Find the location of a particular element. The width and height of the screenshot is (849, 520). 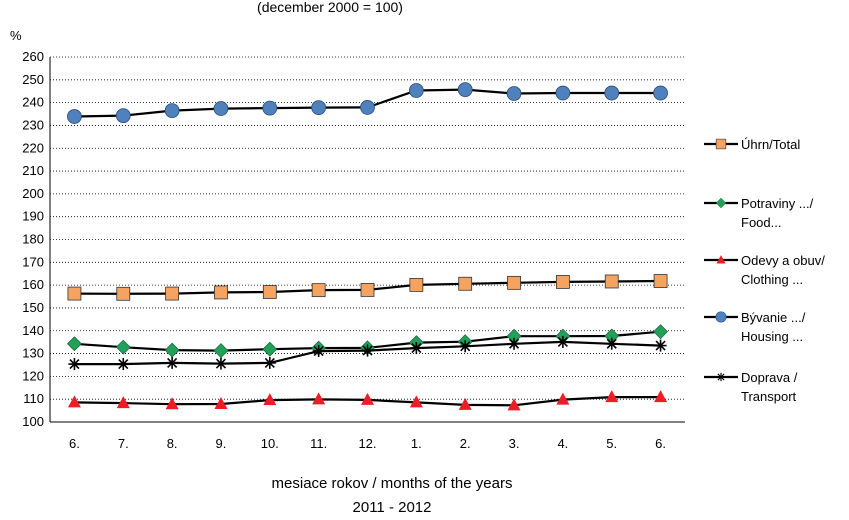

x-tick-label: 8. is located at coordinates (172, 443).